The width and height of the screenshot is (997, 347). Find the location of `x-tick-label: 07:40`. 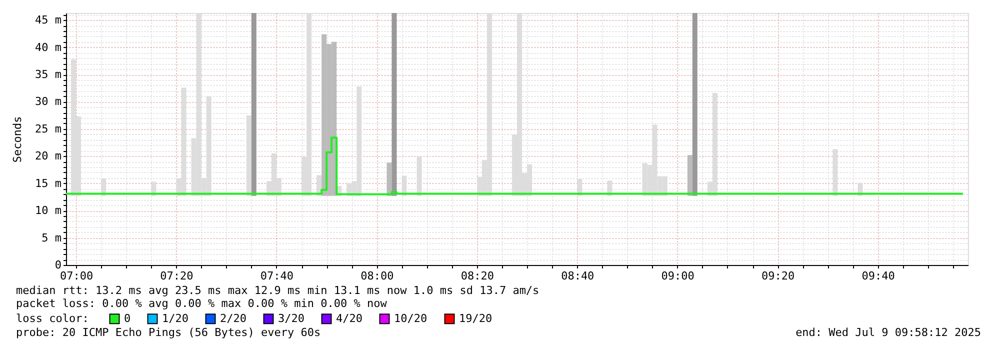

x-tick-label: 07:40 is located at coordinates (277, 276).